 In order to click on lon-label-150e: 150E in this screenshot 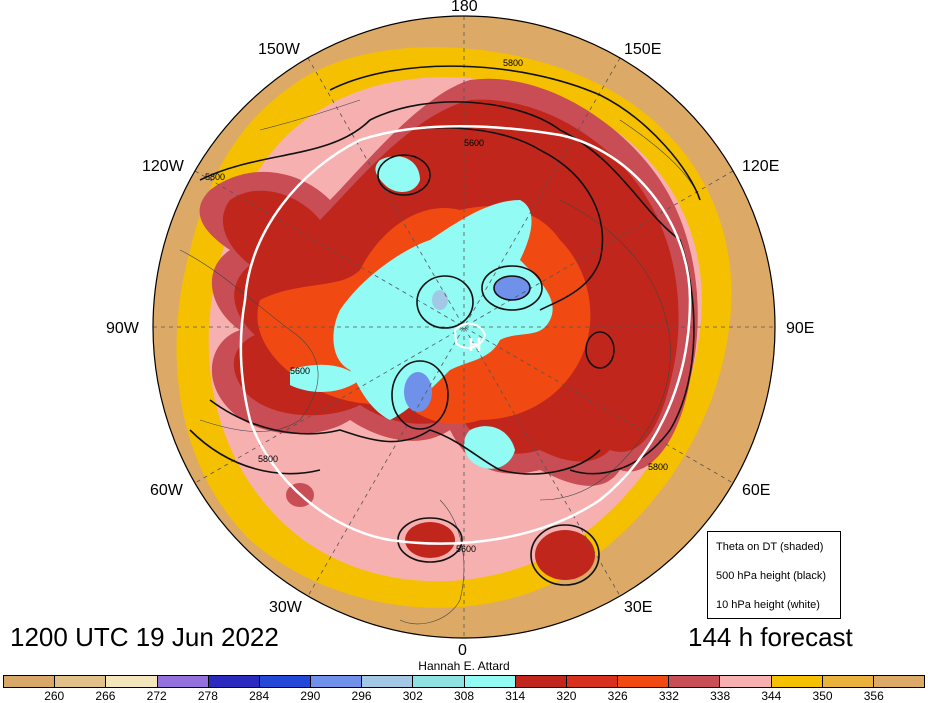, I will do `click(643, 49)`.